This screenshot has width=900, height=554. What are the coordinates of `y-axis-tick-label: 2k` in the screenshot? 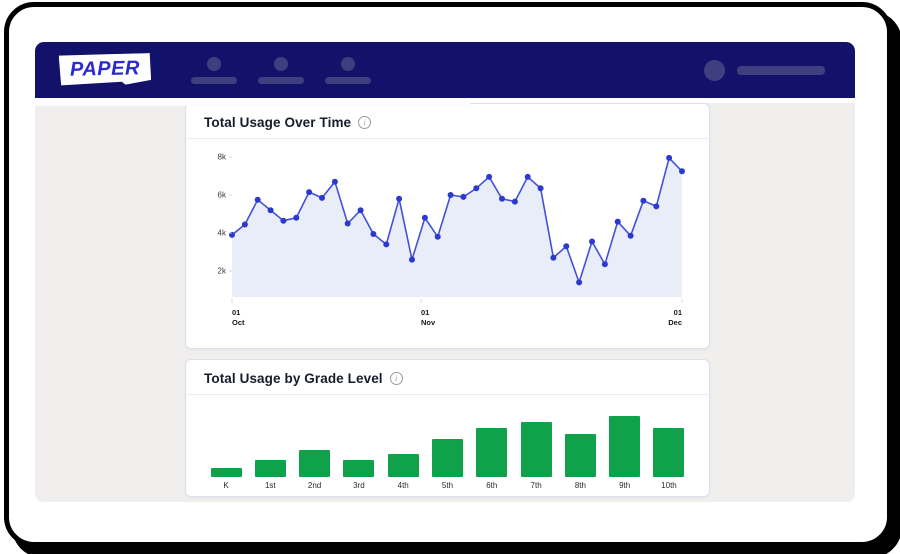 It's located at (222, 271).